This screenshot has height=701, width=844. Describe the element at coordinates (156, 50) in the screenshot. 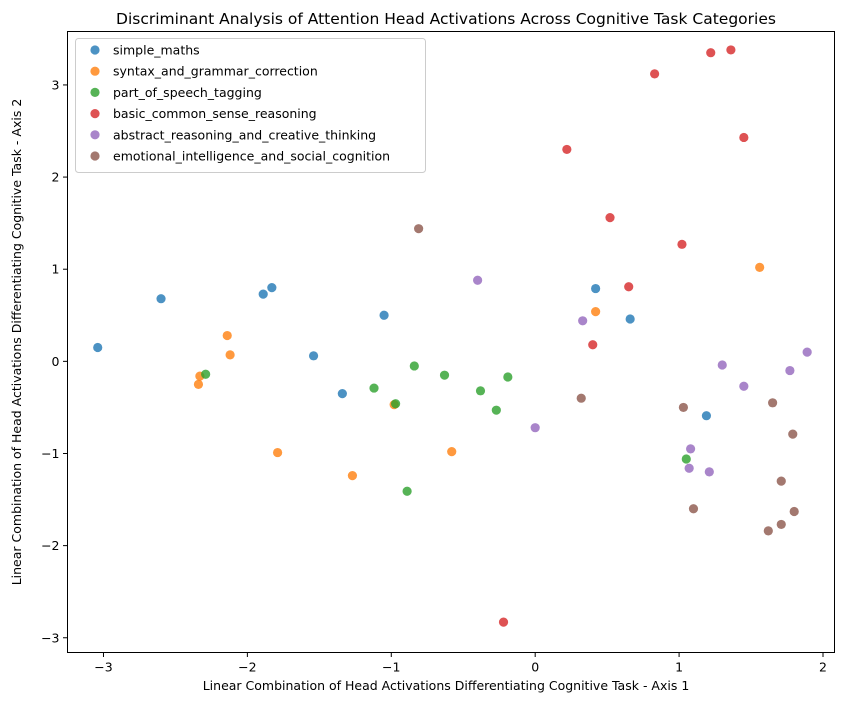

I see `legend-label: simple_maths` at that location.